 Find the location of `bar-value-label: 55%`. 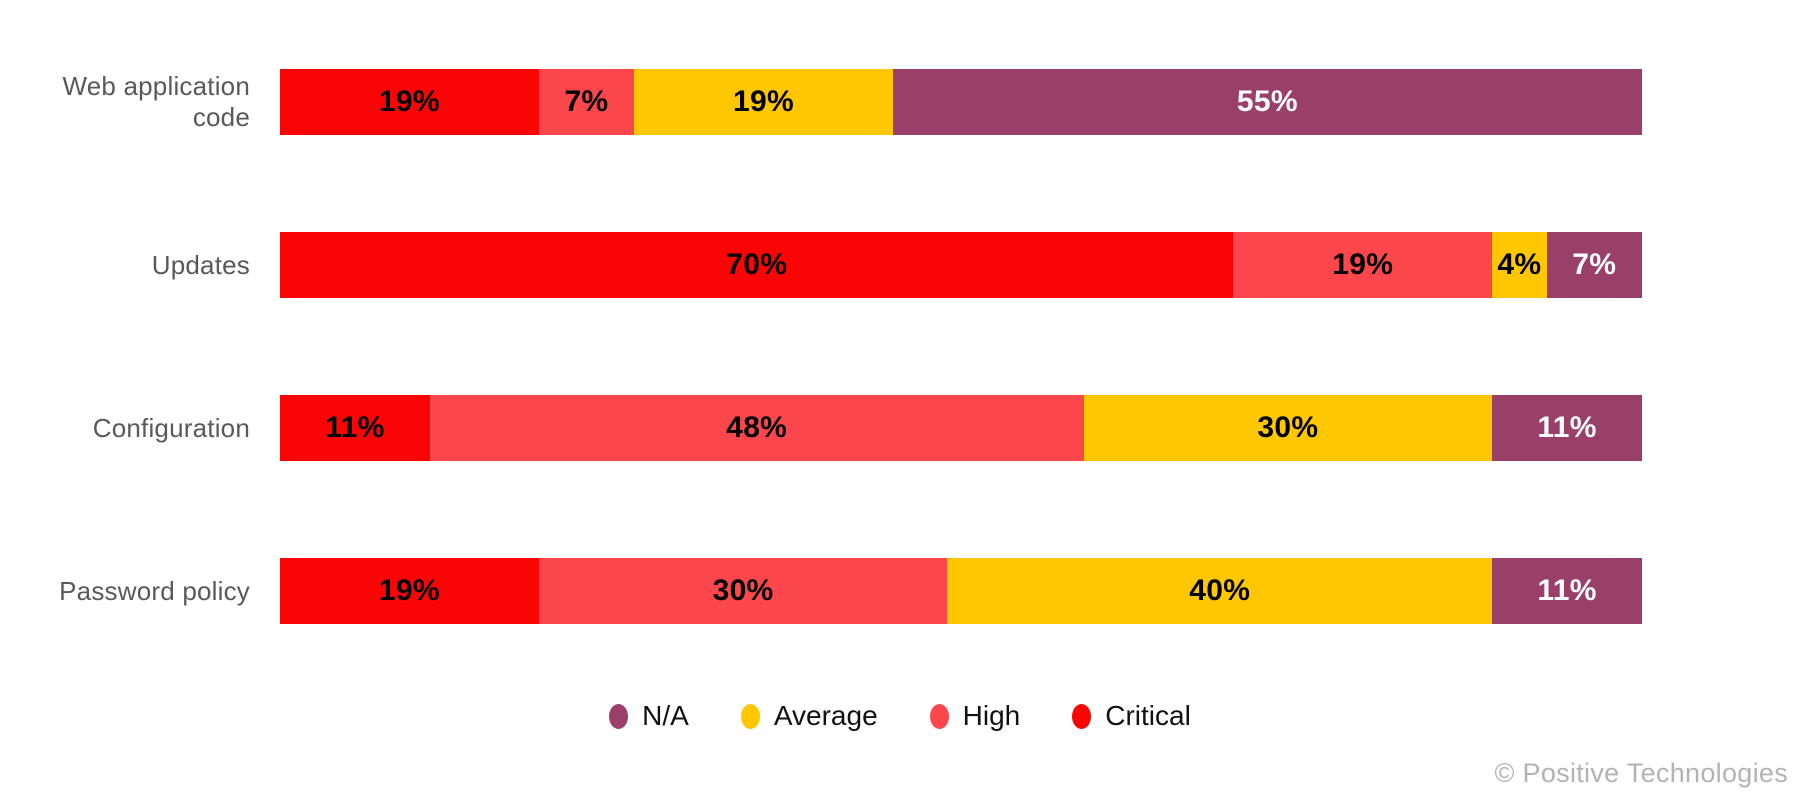

bar-value-label: 55% is located at coordinates (1267, 101).